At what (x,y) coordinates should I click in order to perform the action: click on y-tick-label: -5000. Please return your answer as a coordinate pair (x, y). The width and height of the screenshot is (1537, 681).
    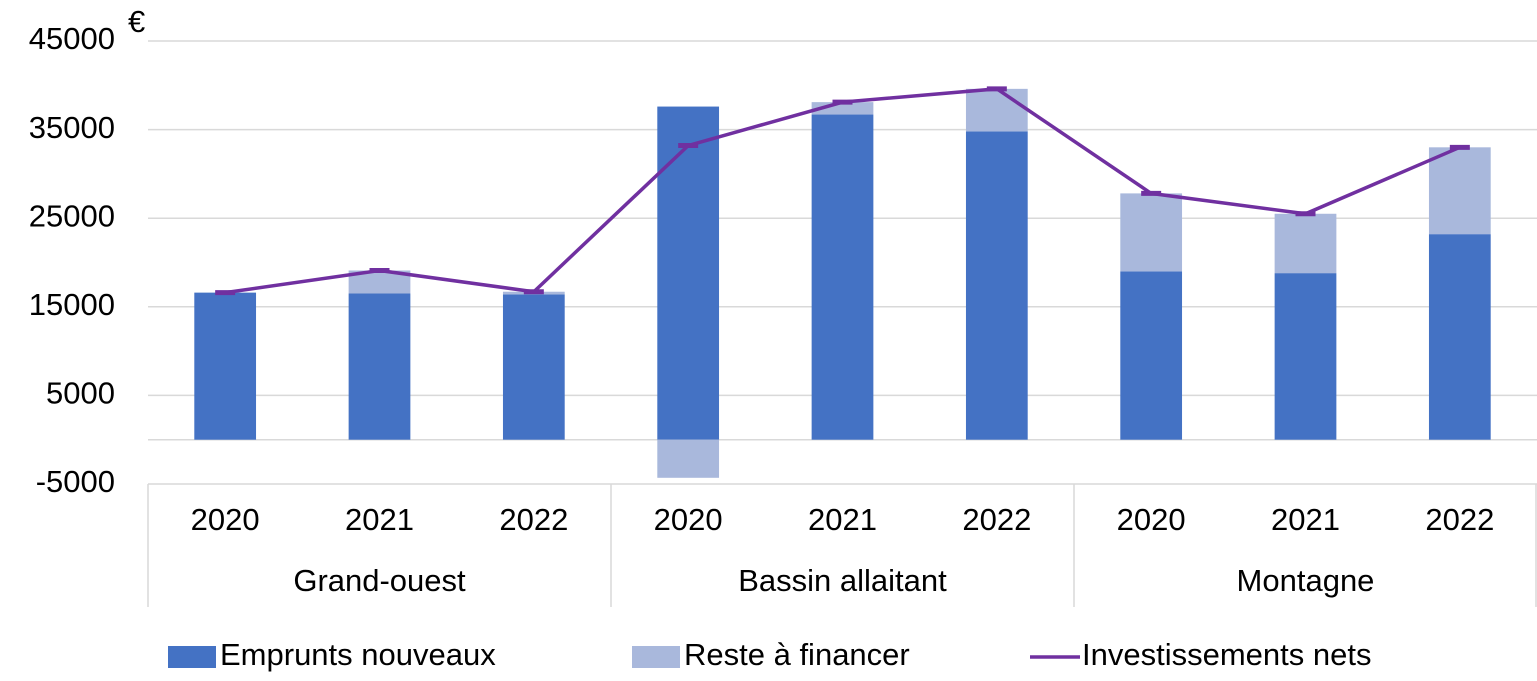
    Looking at the image, I should click on (75, 481).